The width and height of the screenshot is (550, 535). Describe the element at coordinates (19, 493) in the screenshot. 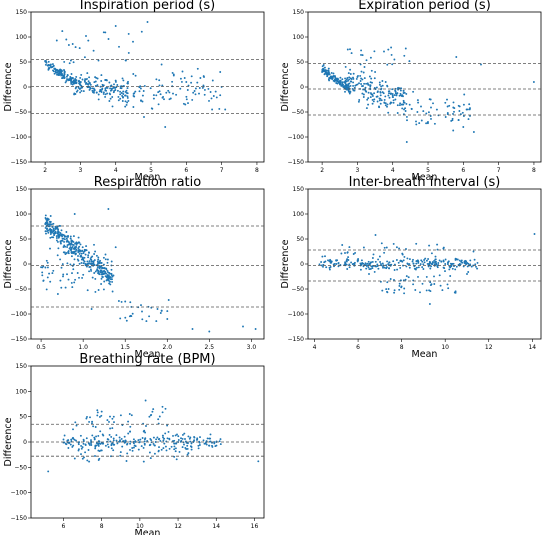

I see `y-tick-label: −100` at that location.